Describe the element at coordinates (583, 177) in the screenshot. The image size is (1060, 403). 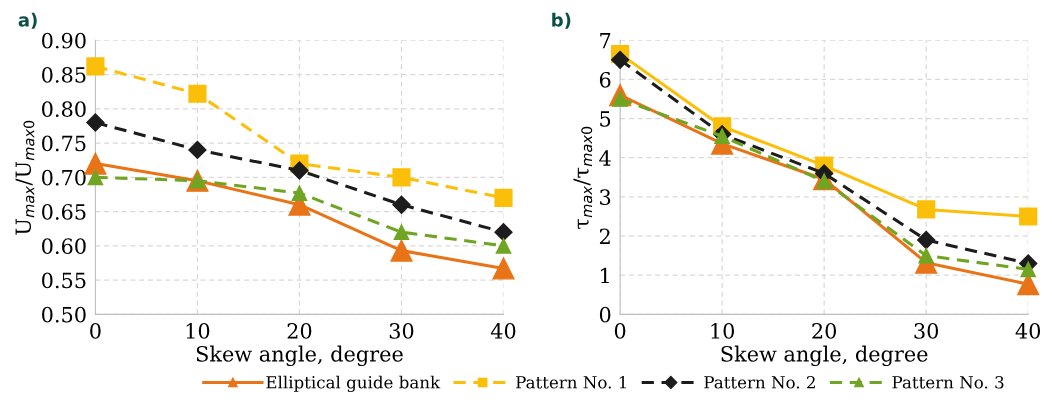
I see `y-axis-title: τ$_{max}$/τ$_{max0}$` at that location.